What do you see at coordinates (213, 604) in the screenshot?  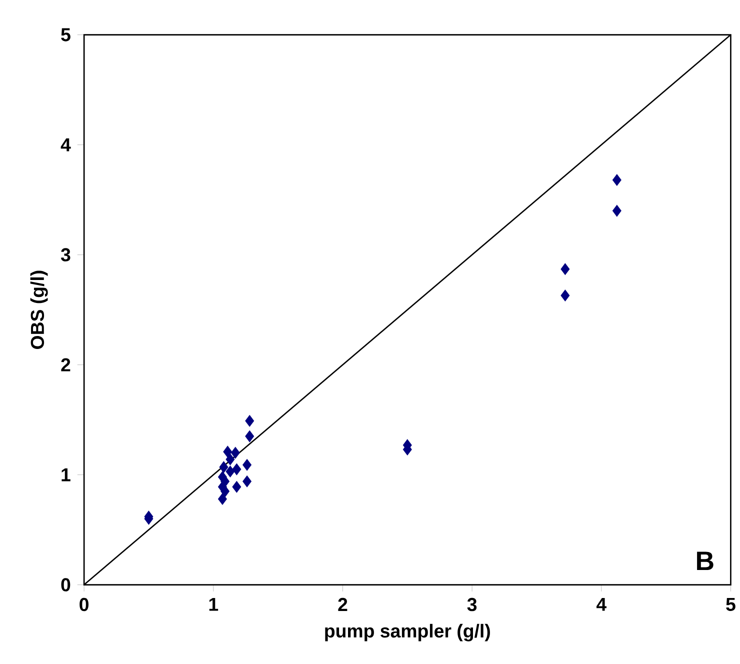 I see `x-tick-label: 1` at bounding box center [213, 604].